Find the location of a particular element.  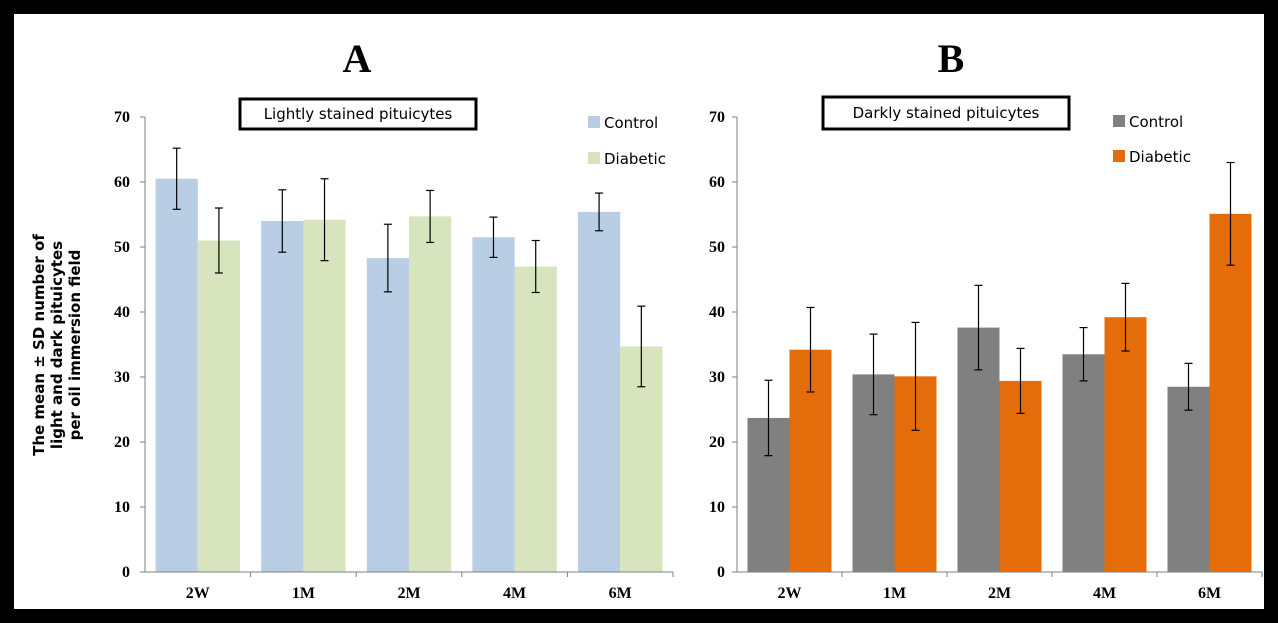

y-axis-label-line-3: per oil immersion field is located at coordinates (75, 345).